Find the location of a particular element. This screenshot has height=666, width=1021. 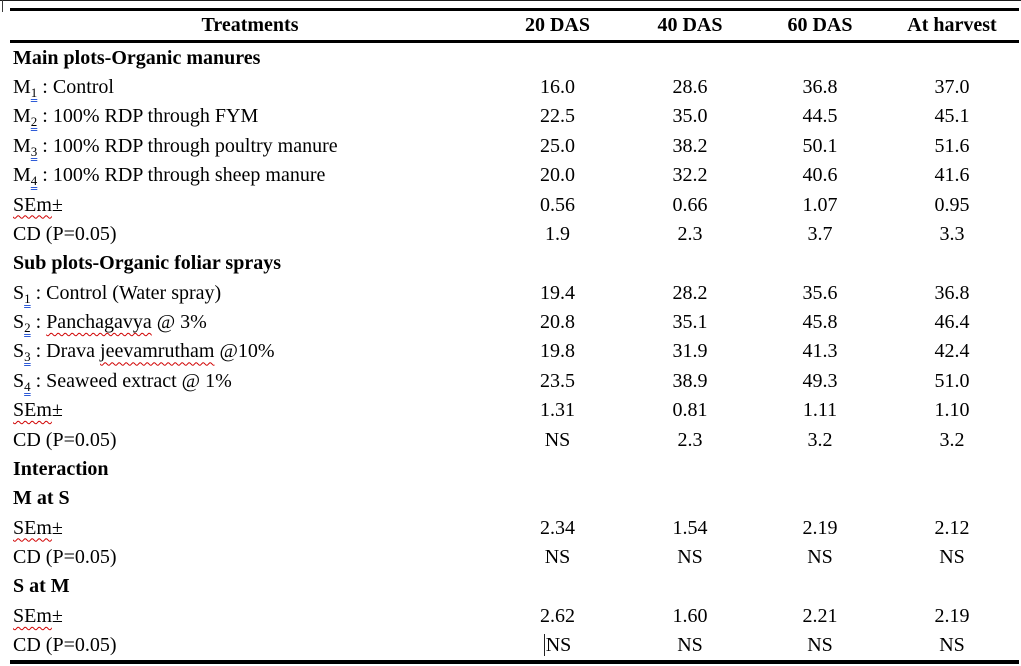

value-cell: 46.4 is located at coordinates (952, 321).